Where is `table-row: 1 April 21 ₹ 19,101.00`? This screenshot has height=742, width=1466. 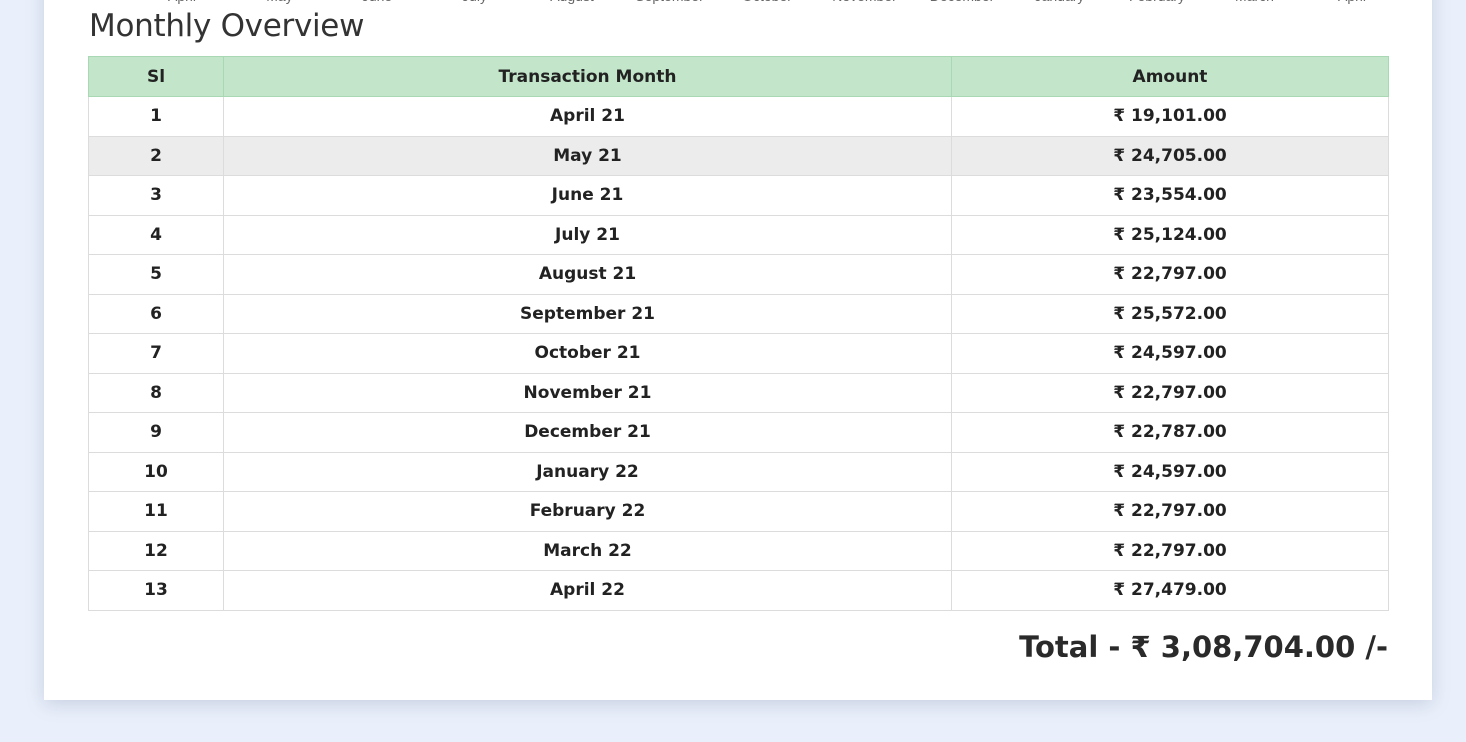 table-row: 1 April 21 ₹ 19,101.00 is located at coordinates (738, 116).